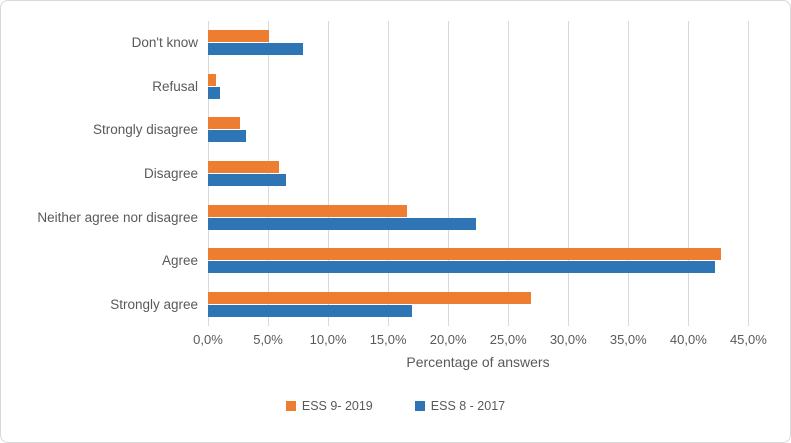 Image resolution: width=791 pixels, height=443 pixels. What do you see at coordinates (478, 362) in the screenshot?
I see `x-axis-title: Percentage of answers` at bounding box center [478, 362].